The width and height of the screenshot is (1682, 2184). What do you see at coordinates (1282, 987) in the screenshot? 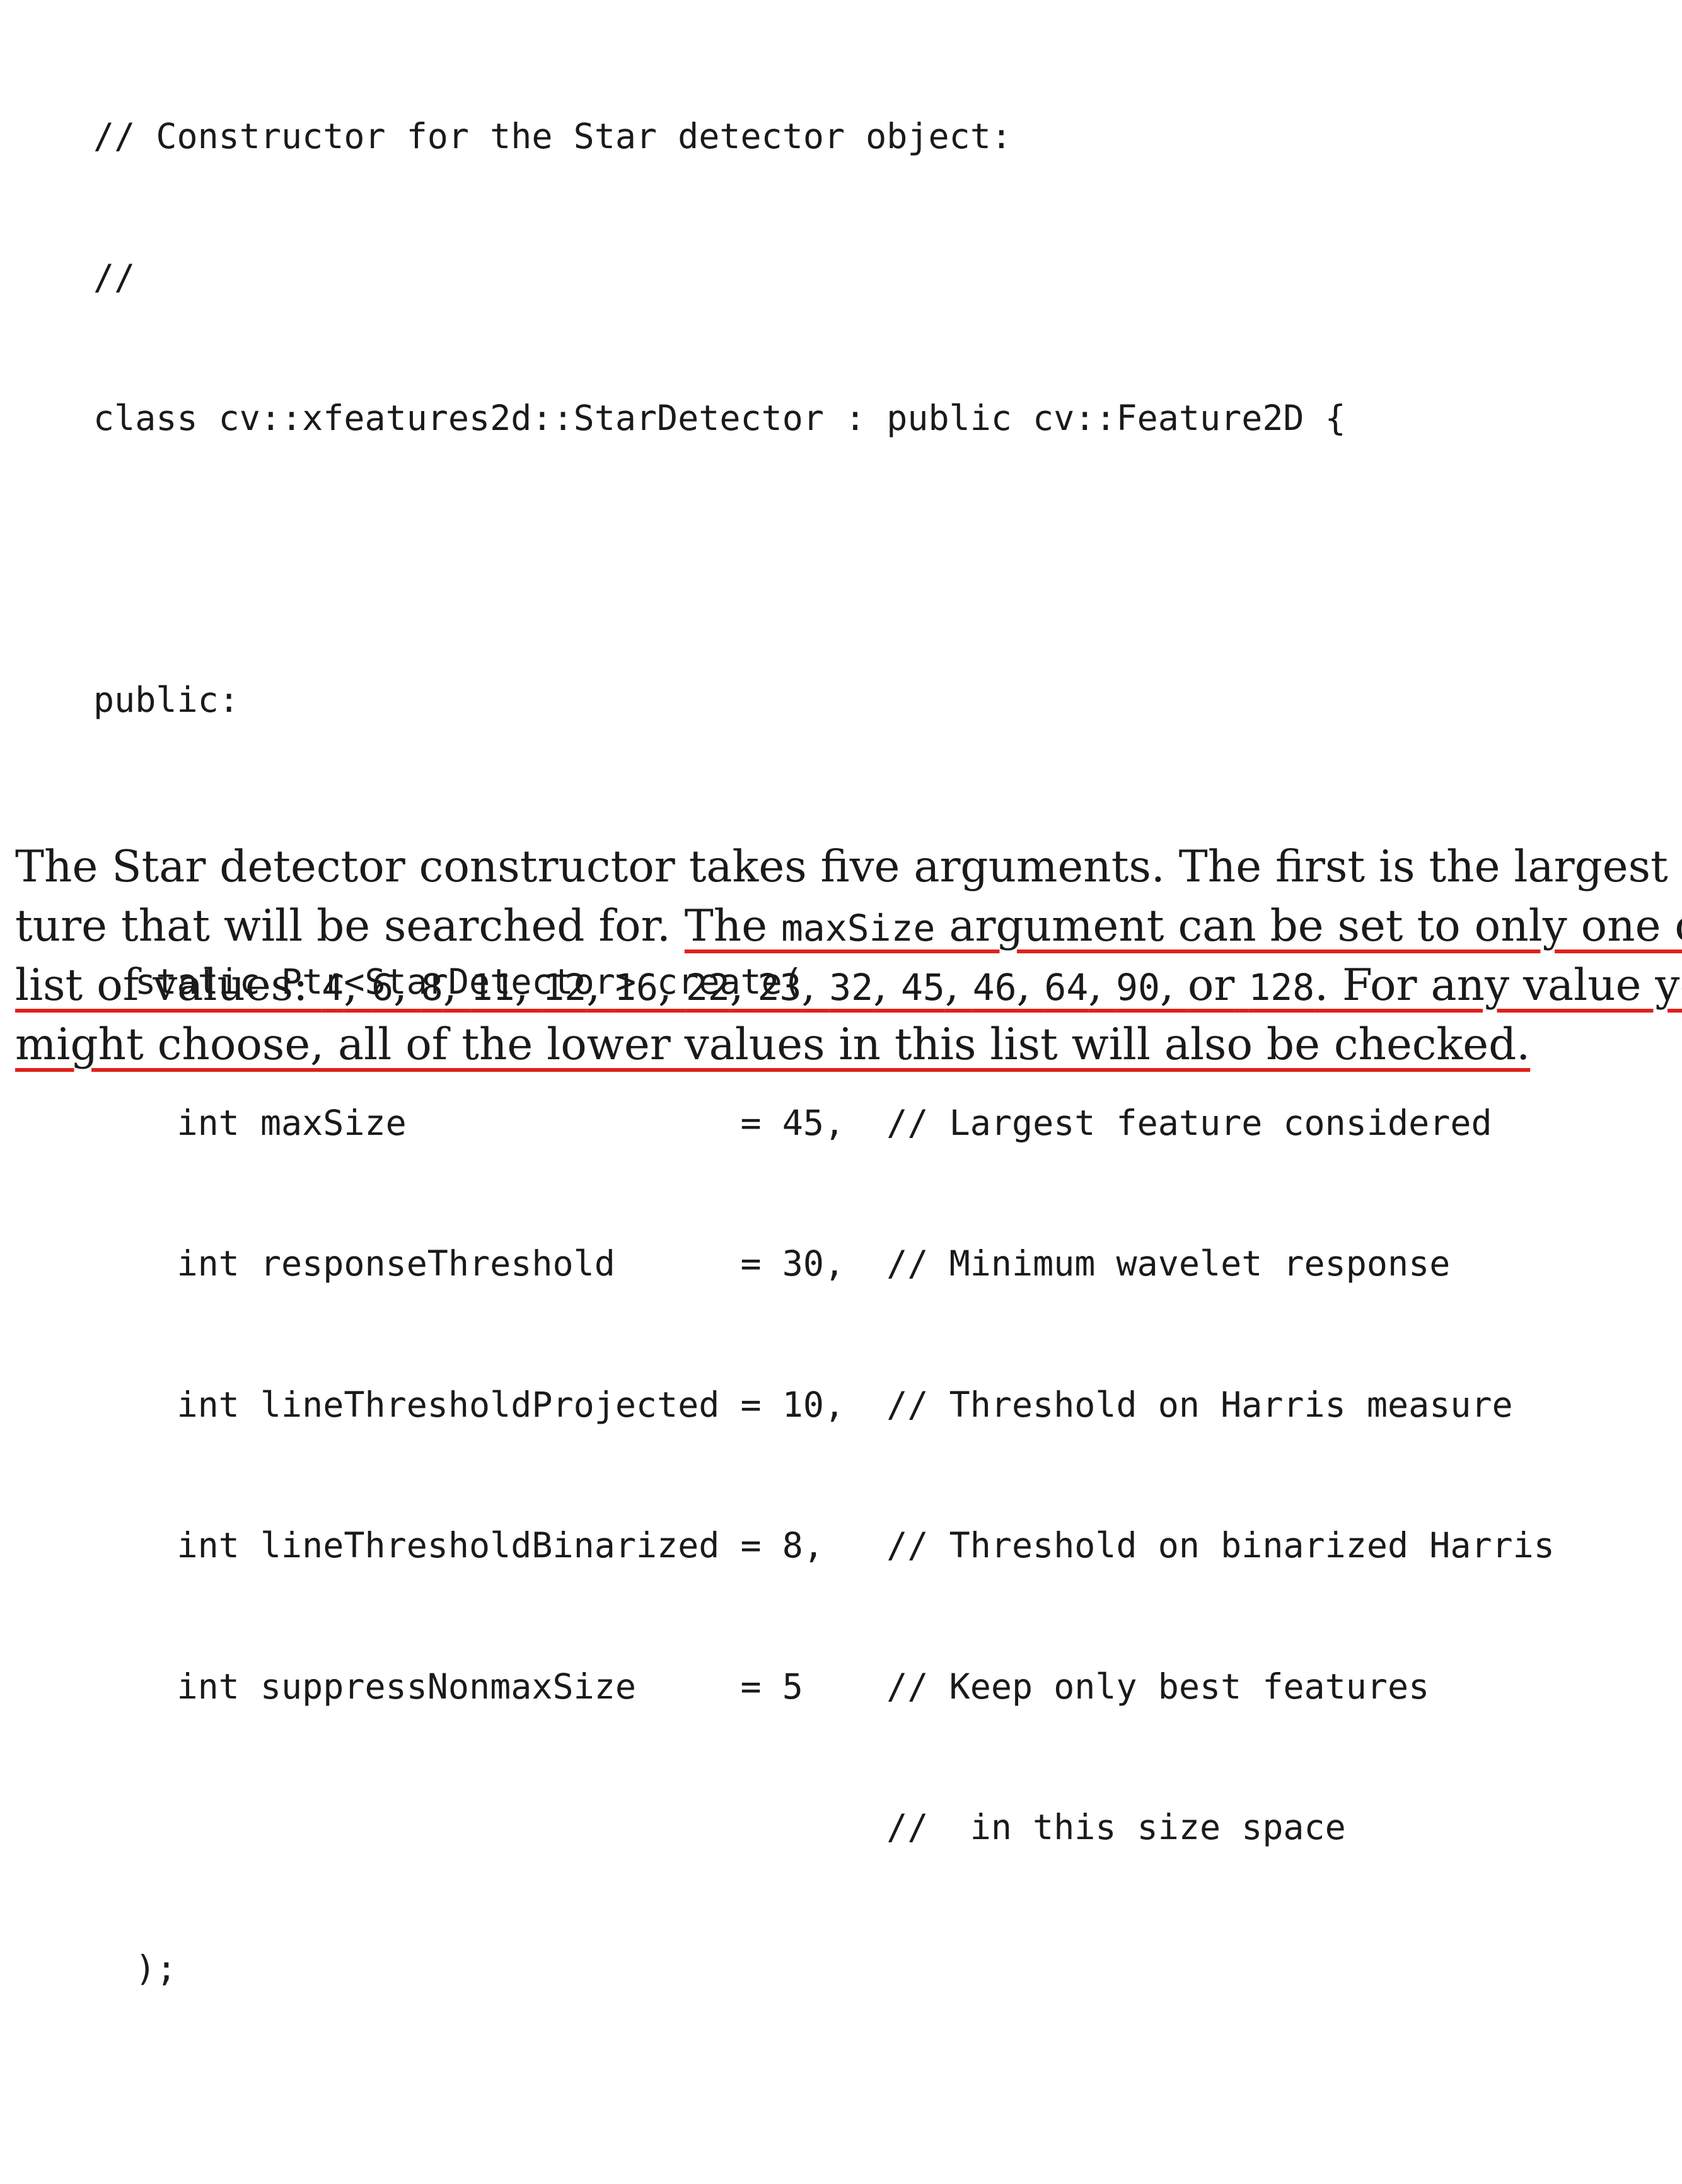
I see `inline-code-value: 128` at bounding box center [1282, 987].